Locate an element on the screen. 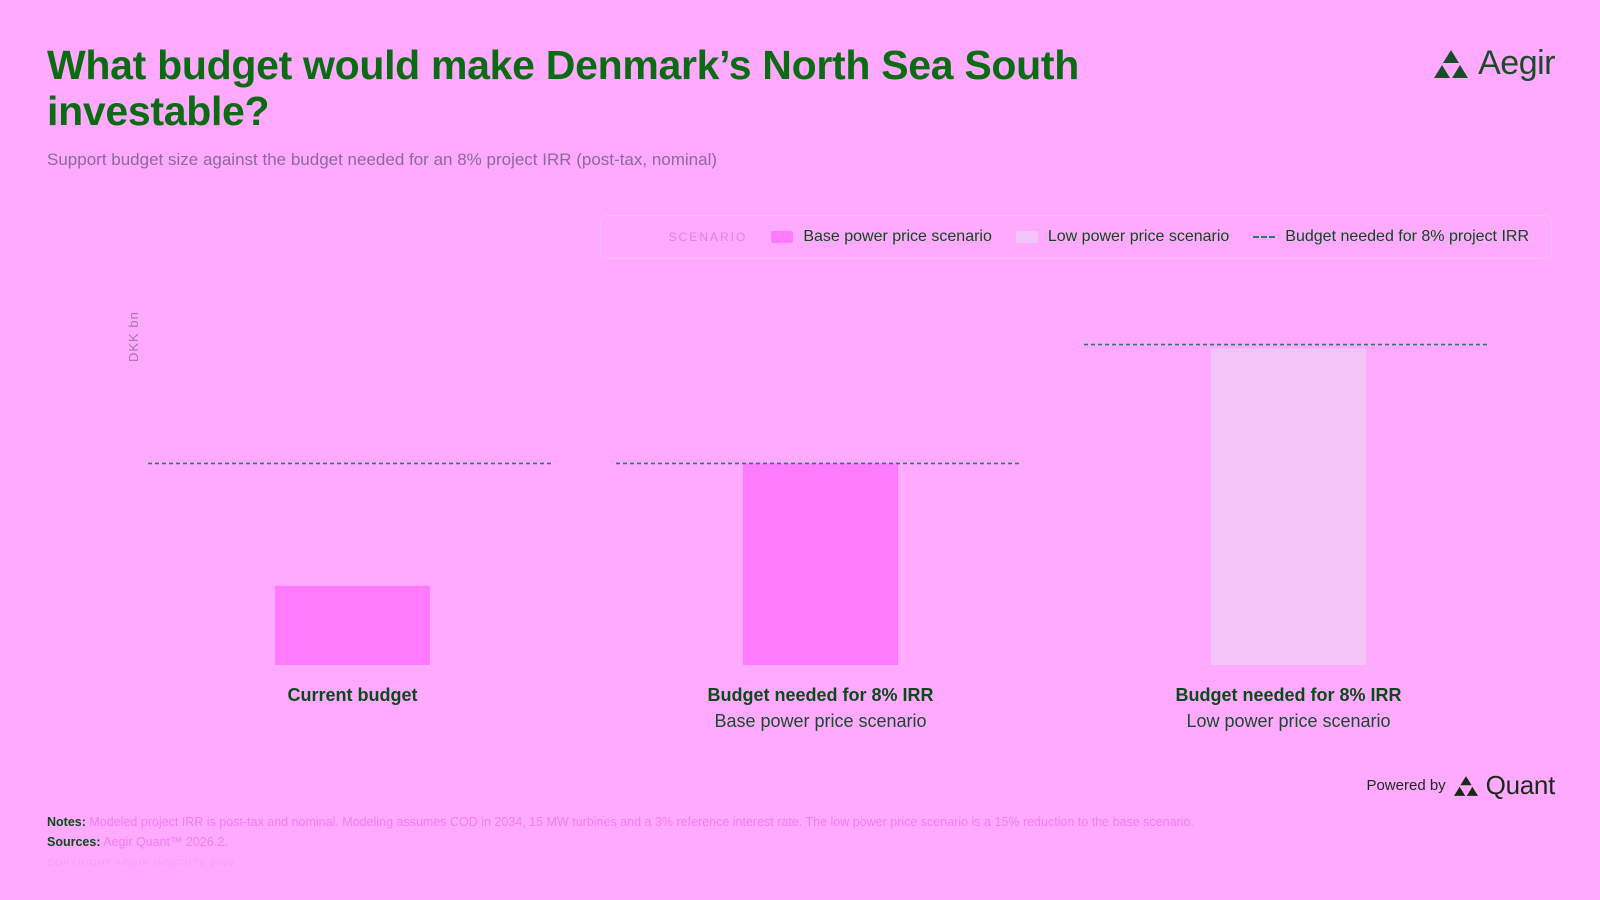  sources-text: Aegir Quant™ 2026.2. is located at coordinates (165, 842).